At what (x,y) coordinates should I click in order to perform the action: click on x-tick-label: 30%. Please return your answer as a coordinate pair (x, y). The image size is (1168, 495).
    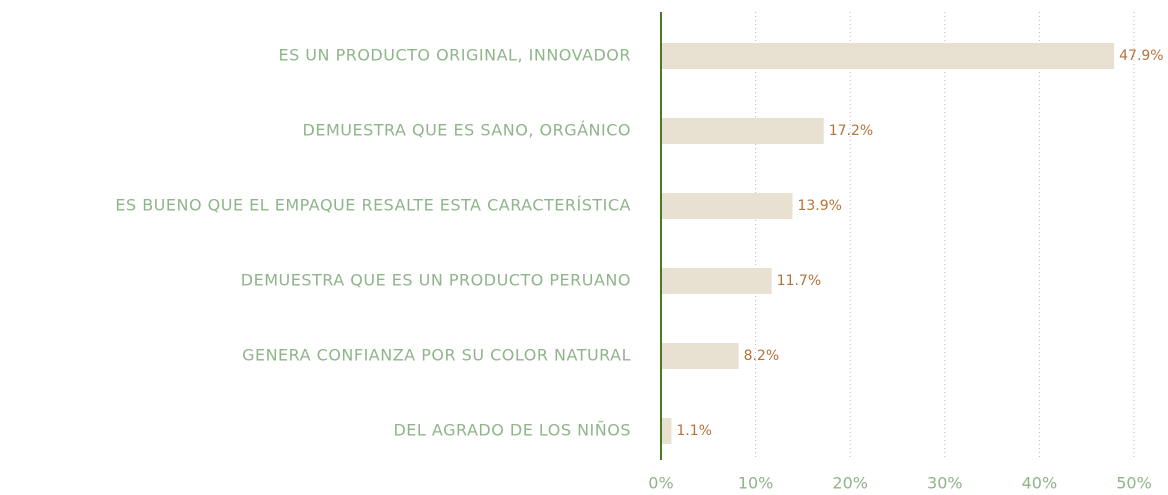
    Looking at the image, I should click on (945, 483).